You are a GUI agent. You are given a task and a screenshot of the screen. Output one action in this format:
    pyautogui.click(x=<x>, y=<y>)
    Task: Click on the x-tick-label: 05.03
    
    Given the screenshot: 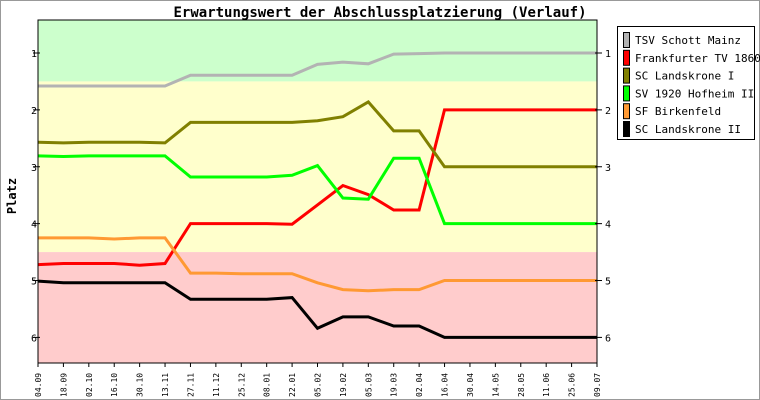 What is the action you would take?
    pyautogui.click(x=368, y=385)
    